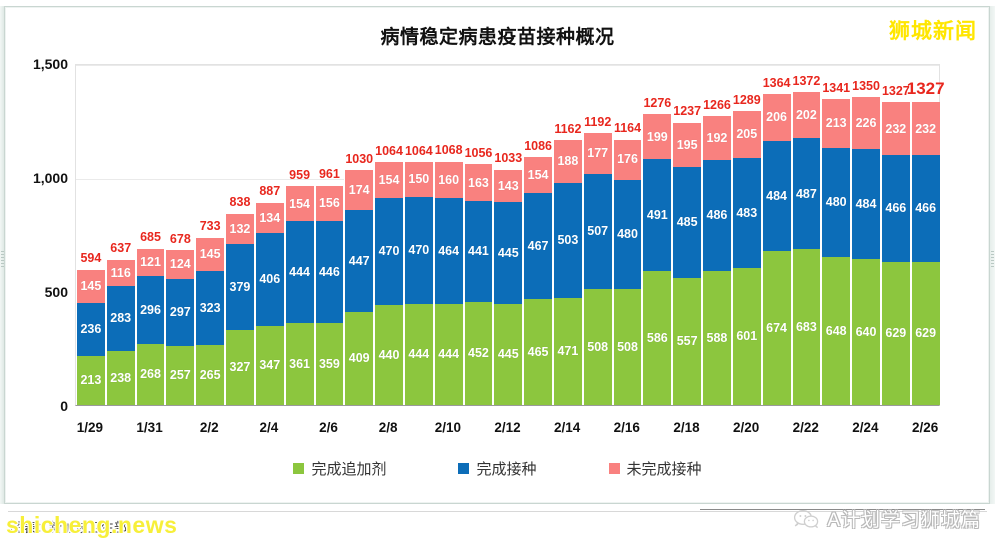 Image resolution: width=995 pixels, height=550 pixels. What do you see at coordinates (568, 161) in the screenshot?
I see `not-fully-vaccinated-segment: 188` at bounding box center [568, 161].